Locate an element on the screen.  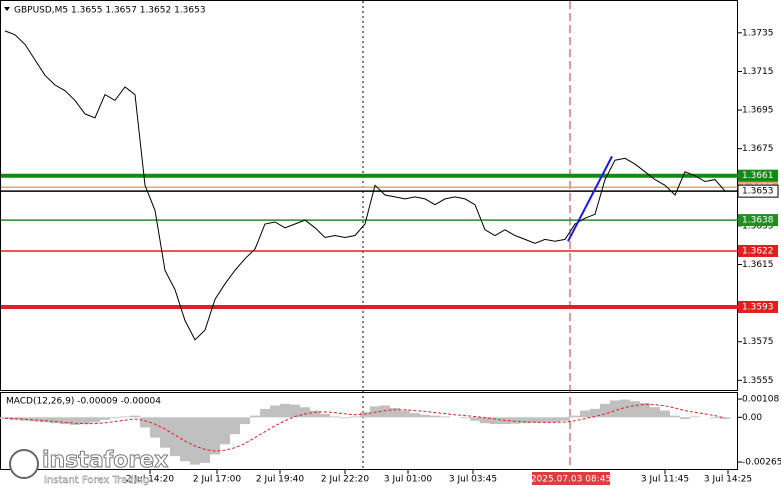
trend-line is located at coordinates (590, 198).